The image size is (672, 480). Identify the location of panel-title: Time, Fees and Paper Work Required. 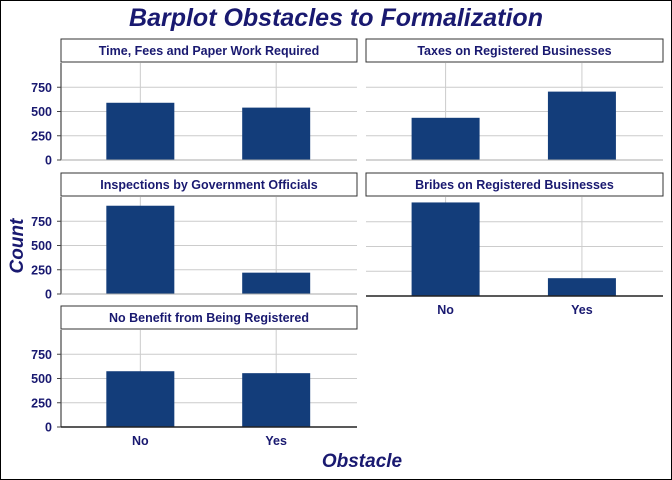
(209, 51).